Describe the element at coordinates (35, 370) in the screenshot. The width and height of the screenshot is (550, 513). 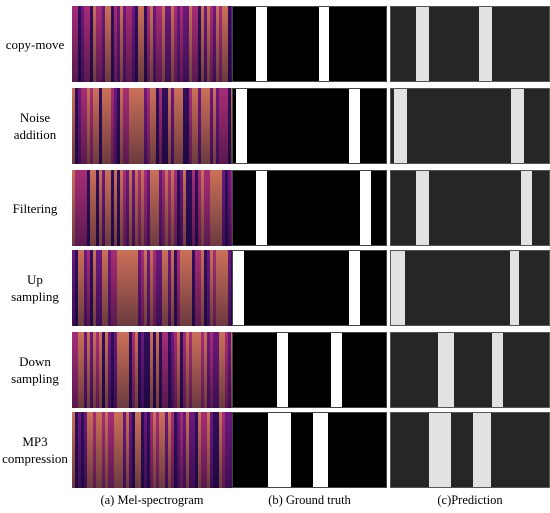
I see `row-label: Down sampling` at that location.